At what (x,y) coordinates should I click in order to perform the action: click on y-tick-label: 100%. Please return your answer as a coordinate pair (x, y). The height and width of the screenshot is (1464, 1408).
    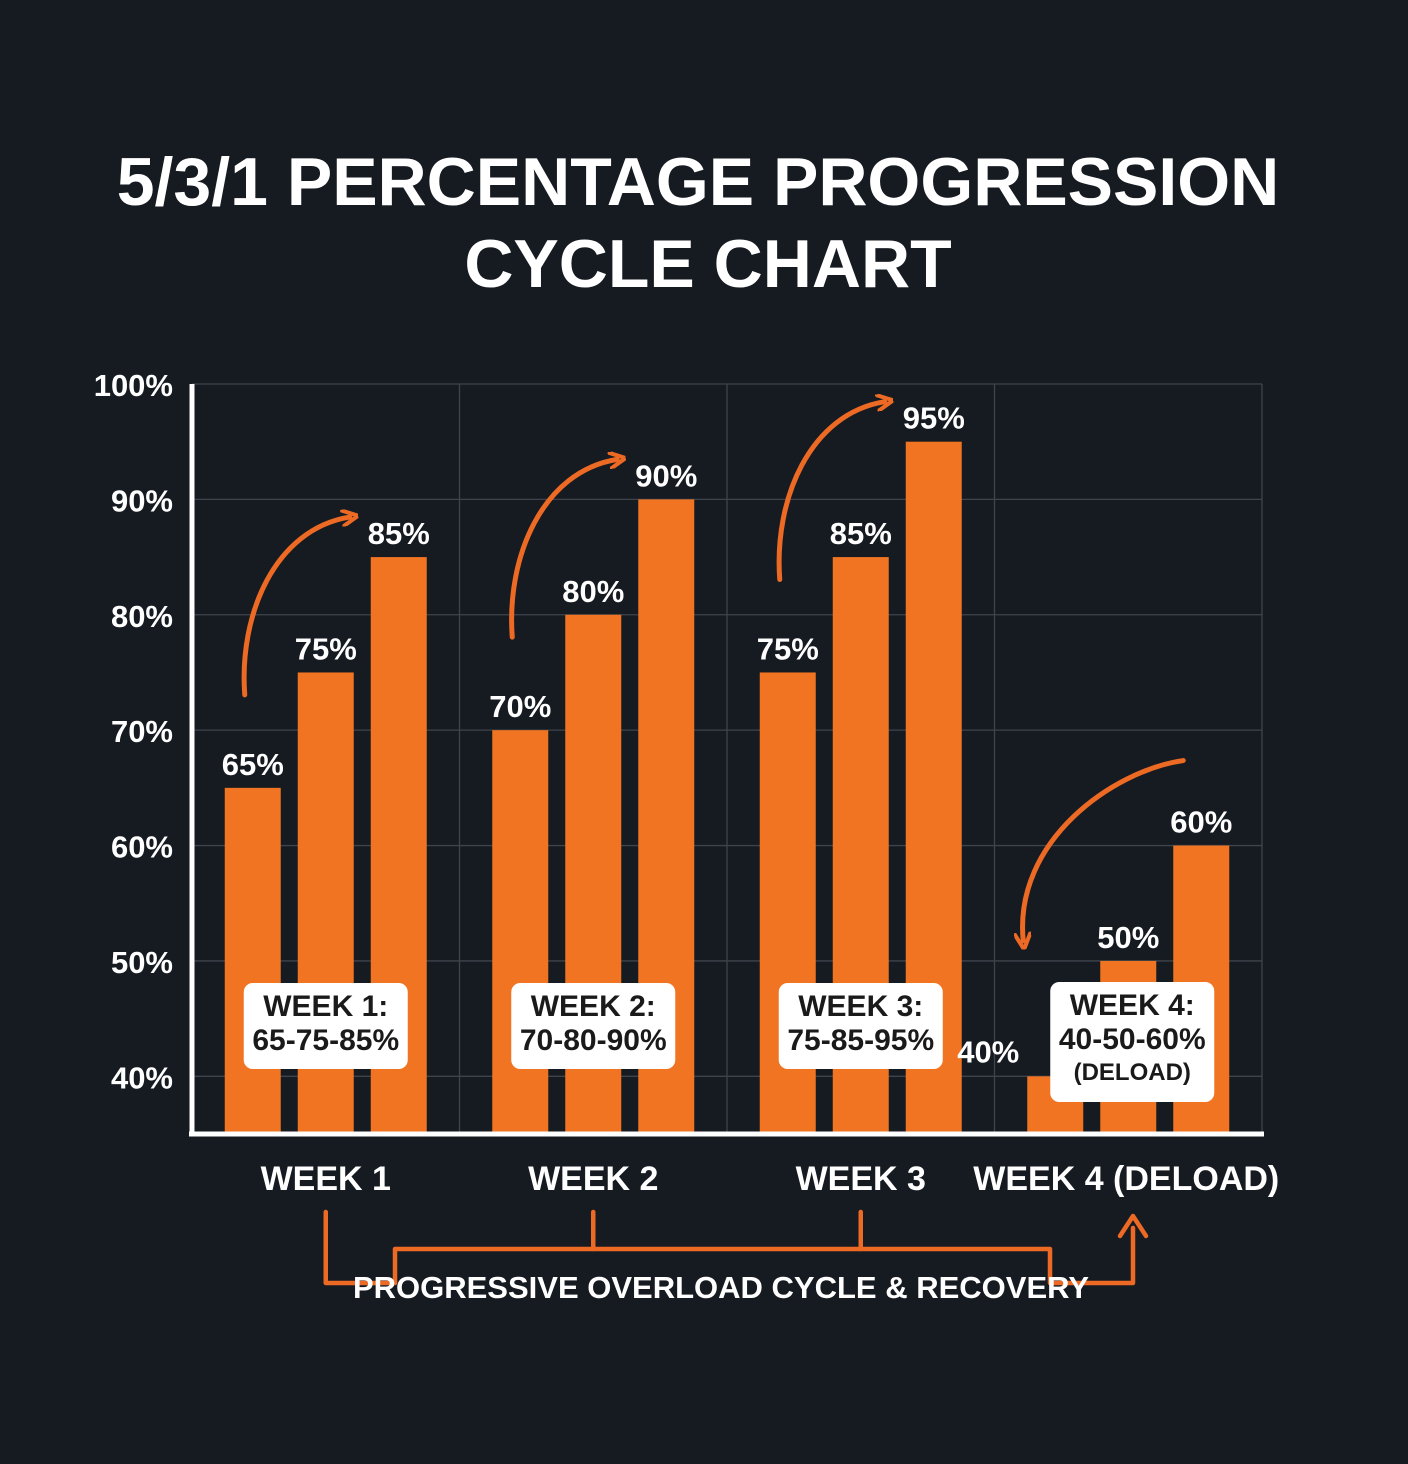
    Looking at the image, I should click on (133, 385).